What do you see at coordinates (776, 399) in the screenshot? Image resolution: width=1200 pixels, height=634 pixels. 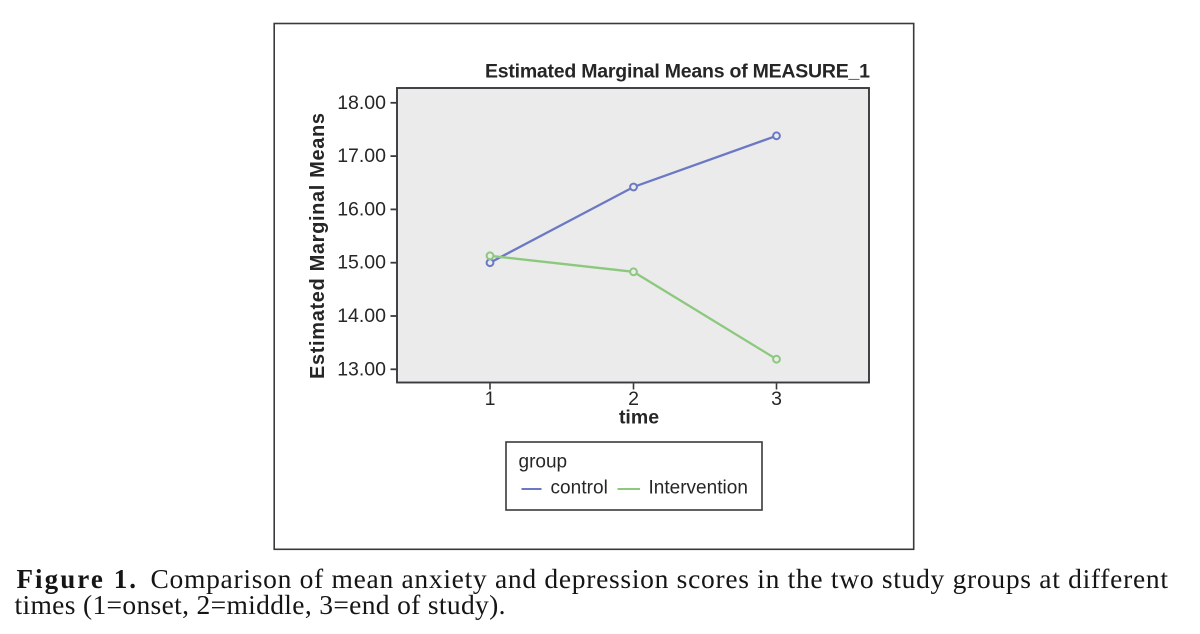 I see `svg-text: 3` at bounding box center [776, 399].